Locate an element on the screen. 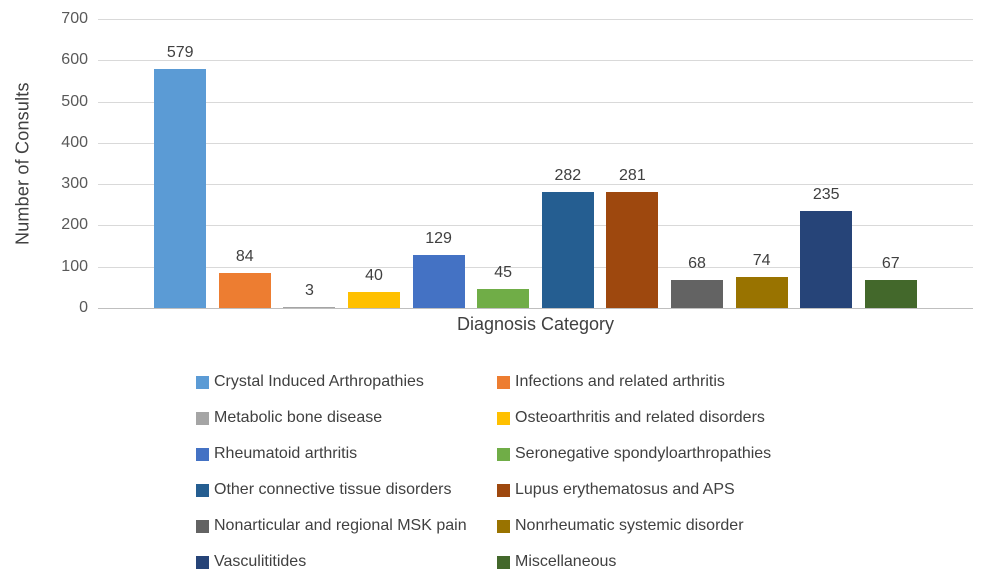  bar-data-label: 68 is located at coordinates (697, 263).